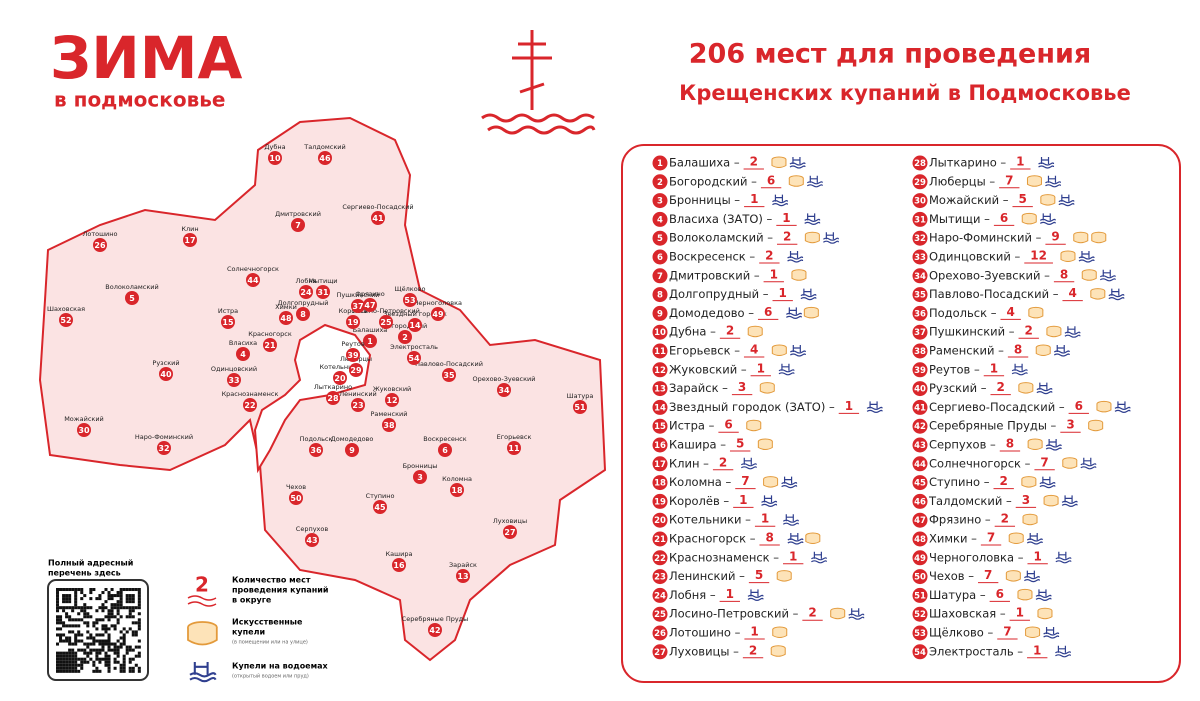 This screenshot has width=1200, height=701. What do you see at coordinates (920, 164) in the screenshot?
I see `list-number: 28` at bounding box center [920, 164].